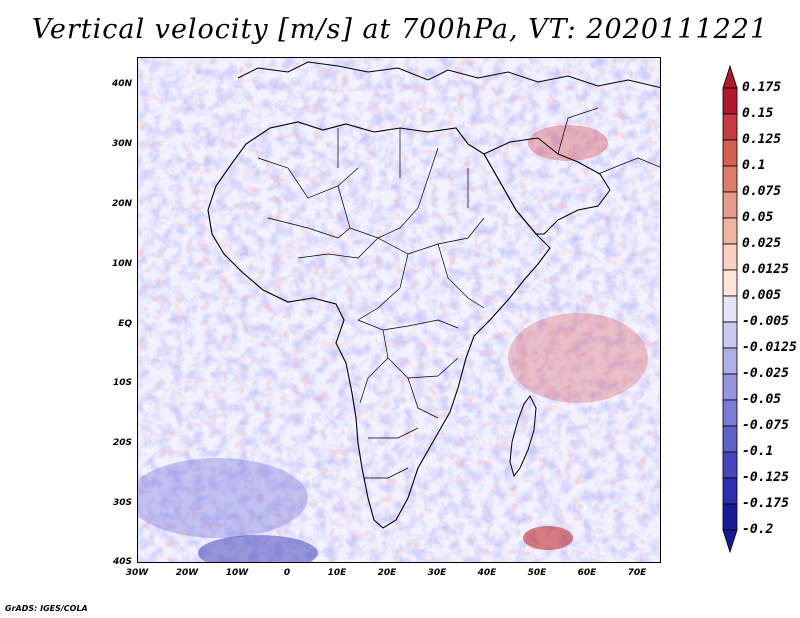 The height and width of the screenshot is (618, 800). Describe the element at coordinates (568, 143) in the screenshot. I see `ascent-patch-mideast` at that location.